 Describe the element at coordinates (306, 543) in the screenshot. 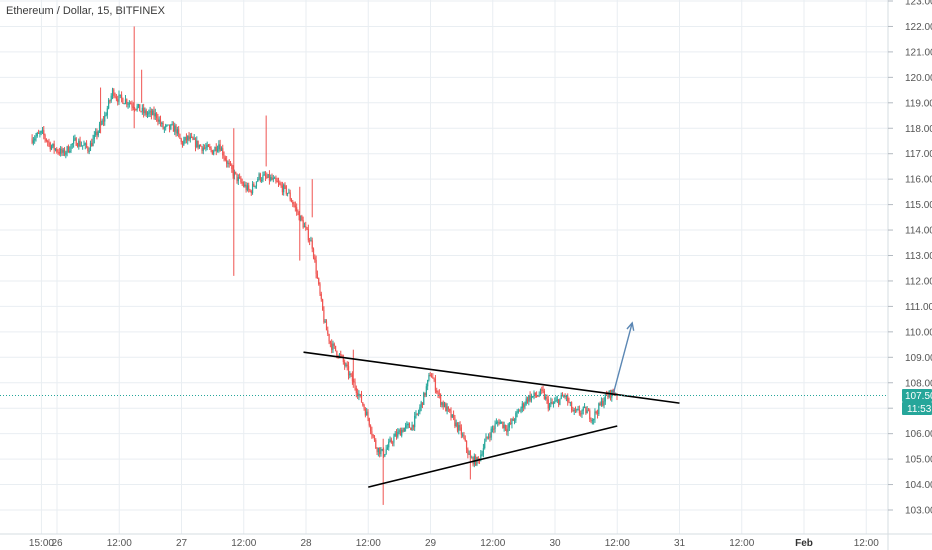

I see `x-tick-label: 28` at that location.